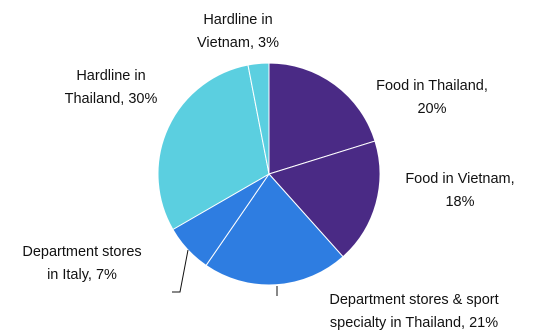 This screenshot has height=336, width=542. What do you see at coordinates (431, 109) in the screenshot?
I see `slice-label-line: 20%` at bounding box center [431, 109].